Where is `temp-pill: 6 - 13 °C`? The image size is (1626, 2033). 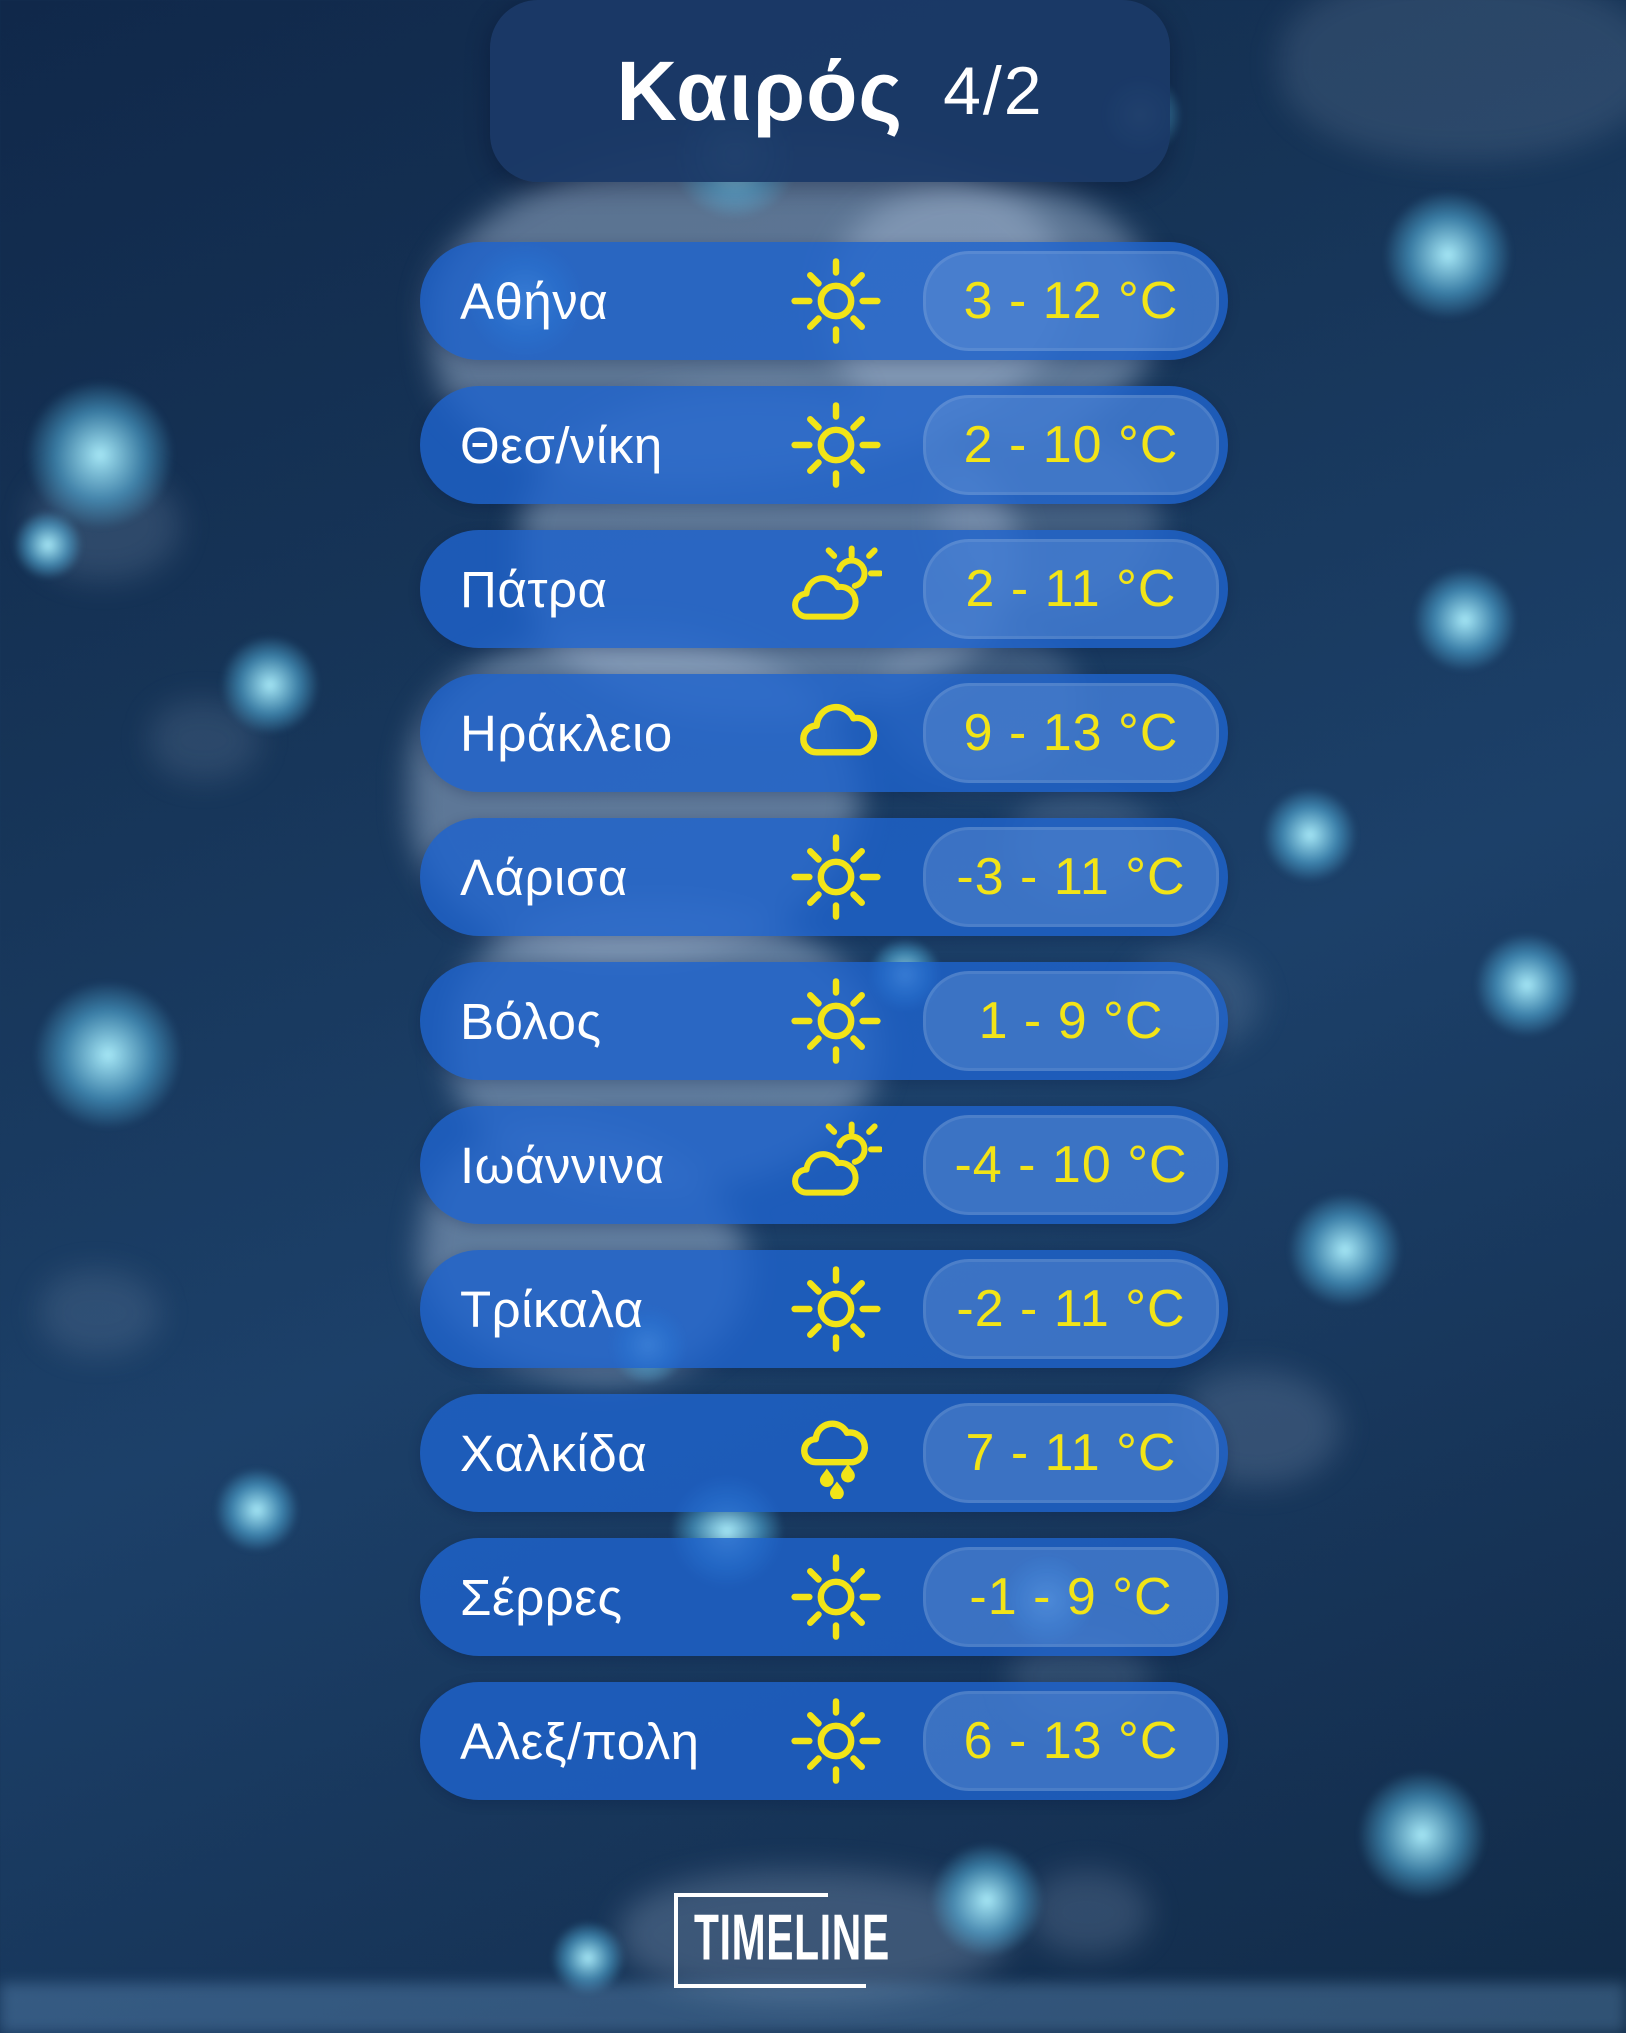 temp-pill: 6 - 13 °C is located at coordinates (1071, 1741).